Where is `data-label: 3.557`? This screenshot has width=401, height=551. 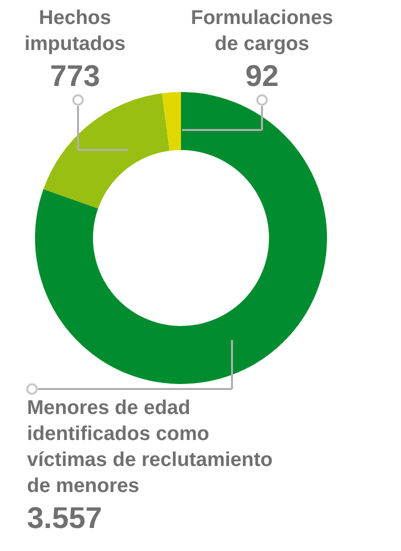 data-label: 3.557 is located at coordinates (64, 518).